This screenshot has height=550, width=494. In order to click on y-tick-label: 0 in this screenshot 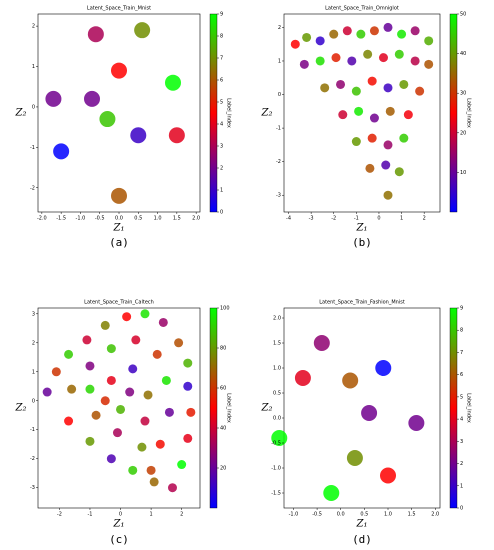, I will do `click(279, 95)`.